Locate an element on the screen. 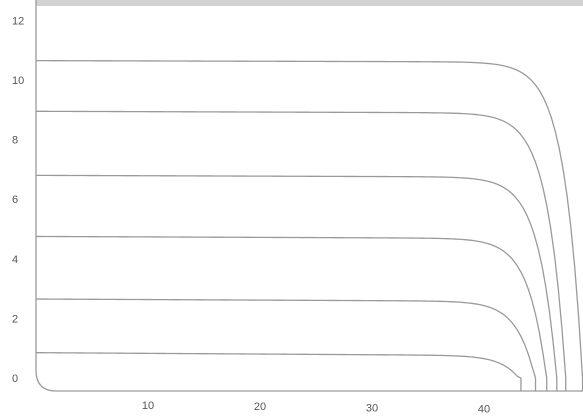  x-tick-label: 20 is located at coordinates (260, 407).